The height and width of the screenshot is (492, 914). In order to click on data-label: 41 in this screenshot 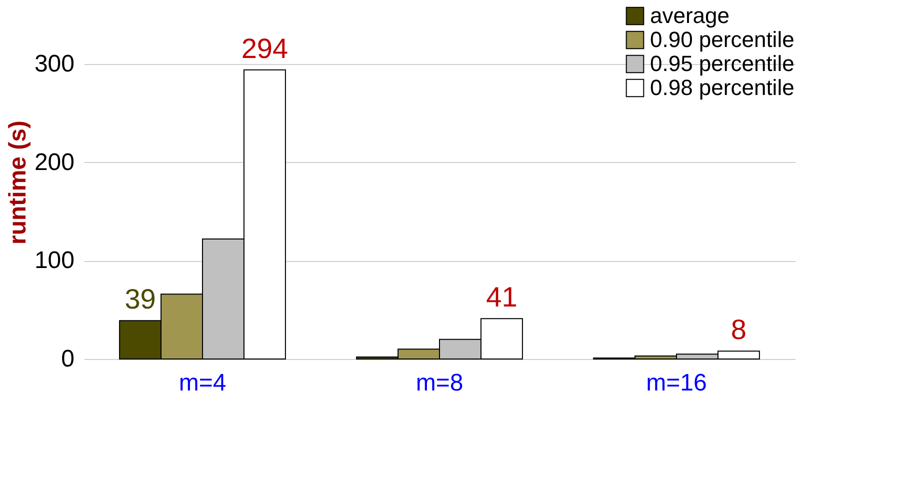, I will do `click(502, 297)`.